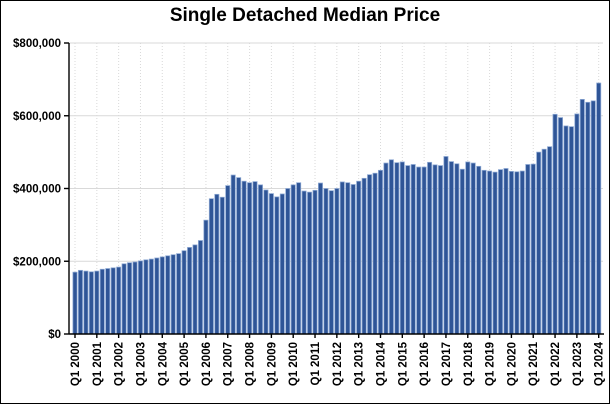  I want to click on x-tick-label: Q1 2006, so click(207, 364).